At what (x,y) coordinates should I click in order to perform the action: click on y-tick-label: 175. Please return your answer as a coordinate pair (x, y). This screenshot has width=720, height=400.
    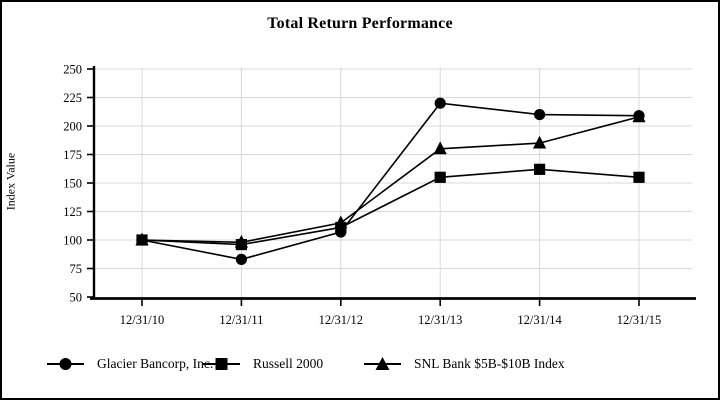
    Looking at the image, I should click on (72, 155).